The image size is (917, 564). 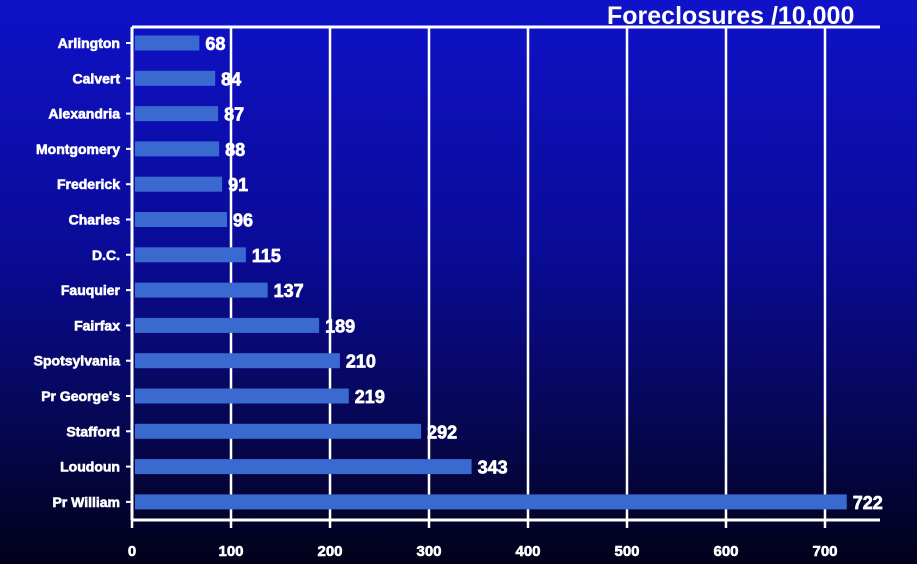 What do you see at coordinates (370, 397) in the screenshot?
I see `value-label: 219` at bounding box center [370, 397].